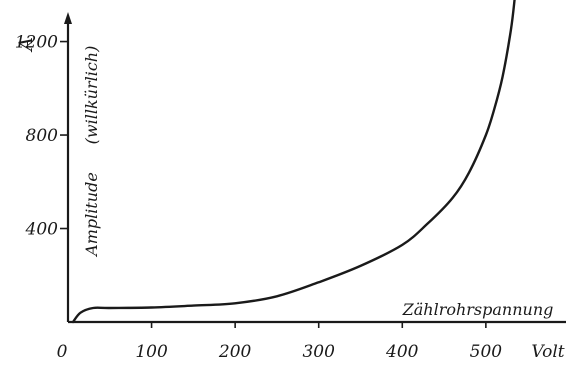 Image resolution: width=568 pixels, height=365 pixels. Describe the element at coordinates (318, 351) in the screenshot. I see `x-tick-label: 300` at that location.